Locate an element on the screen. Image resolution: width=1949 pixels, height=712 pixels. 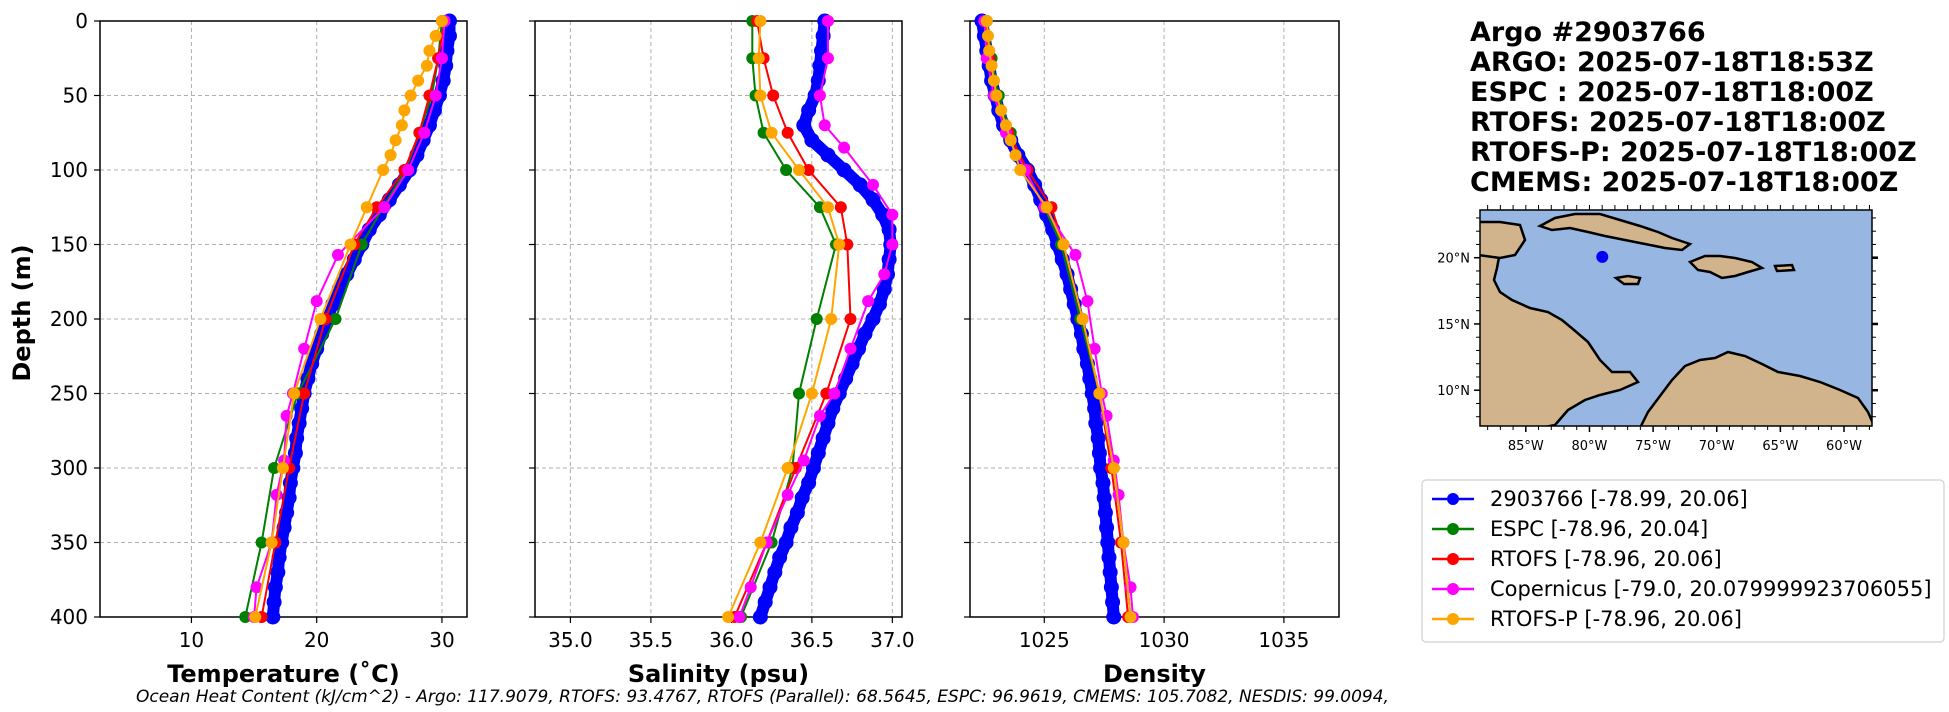
map-y-tick-label: 10°N is located at coordinates (1453, 391).